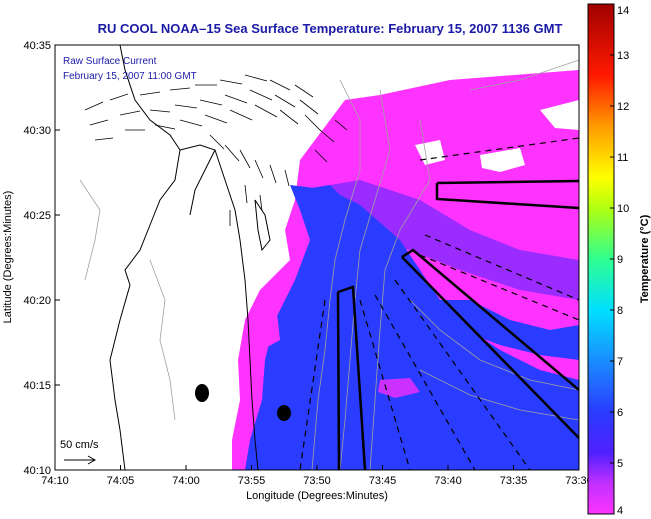  Describe the element at coordinates (79, 445) in the screenshot. I see `scale-label: 50 cm/s` at that location.